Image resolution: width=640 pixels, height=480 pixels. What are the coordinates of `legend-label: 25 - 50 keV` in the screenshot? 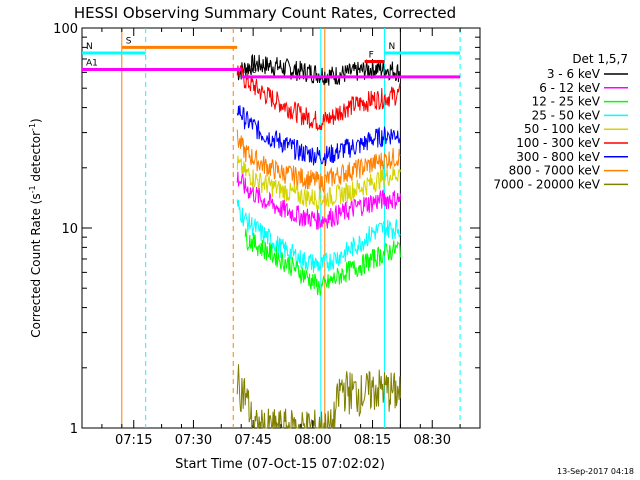 It's located at (566, 115).